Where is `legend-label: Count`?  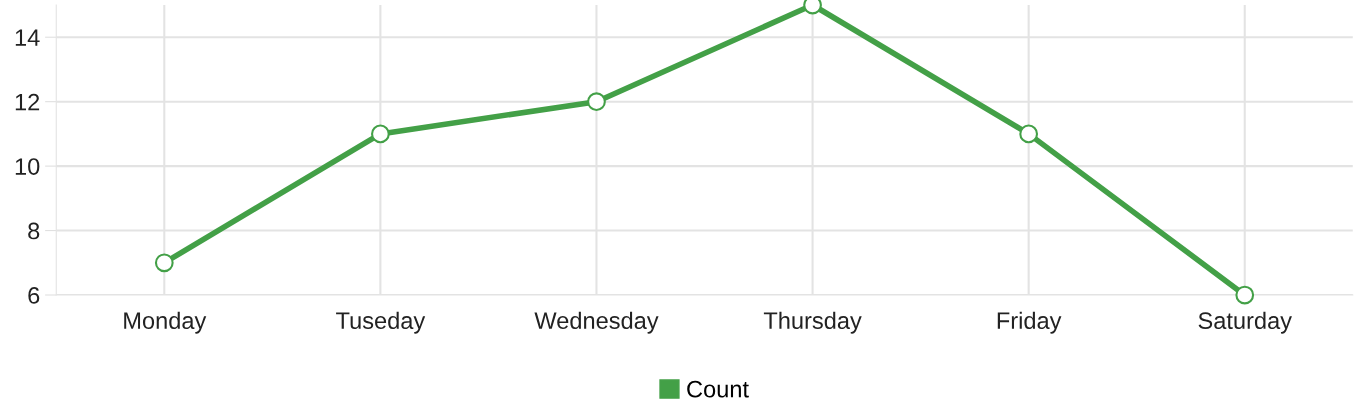 legend-label: Count is located at coordinates (718, 389).